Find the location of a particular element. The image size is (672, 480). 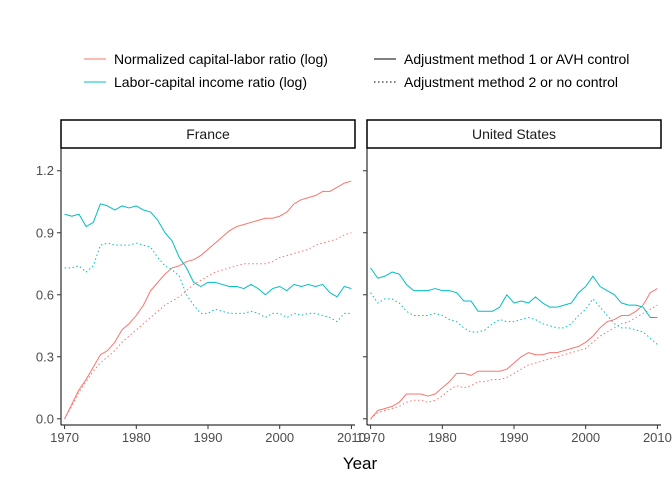

strip-united-states is located at coordinates (514, 134).